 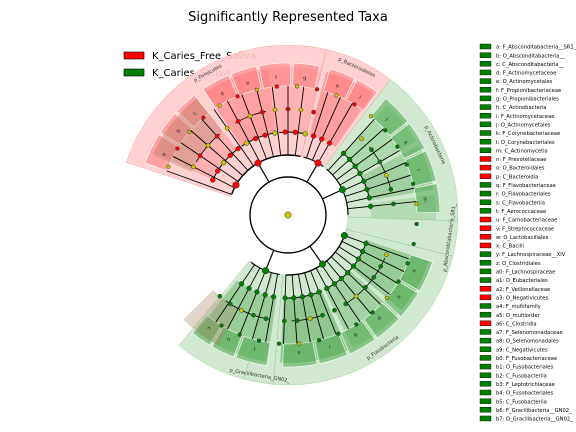 I want to click on clade-letter: e, so click(x=247, y=83).